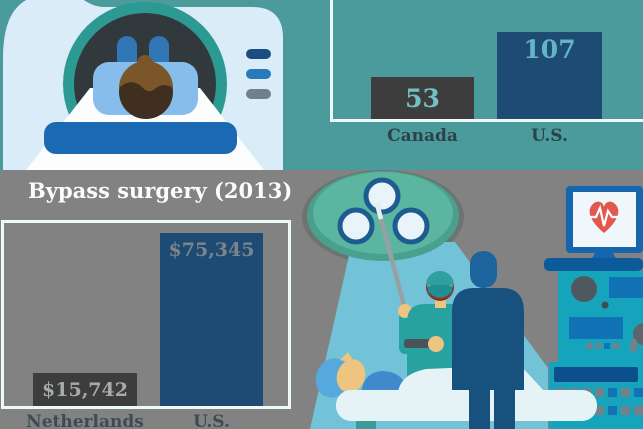 The width and height of the screenshot is (643, 429). What do you see at coordinates (211, 250) in the screenshot?
I see `bar-value: $75,345` at bounding box center [211, 250].